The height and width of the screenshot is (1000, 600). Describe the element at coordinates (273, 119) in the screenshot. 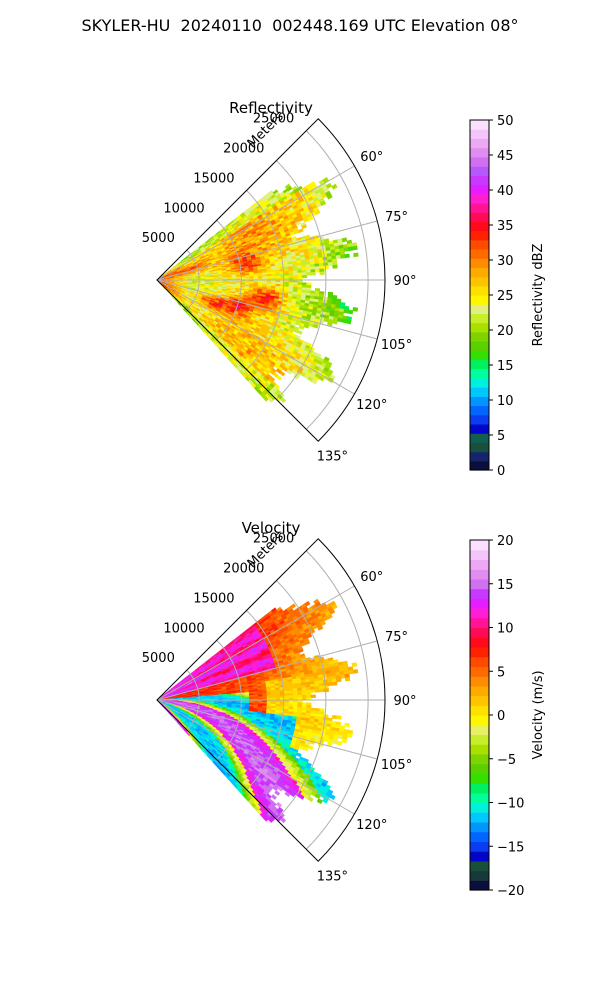

I see `range-tick-label: 25000` at that location.